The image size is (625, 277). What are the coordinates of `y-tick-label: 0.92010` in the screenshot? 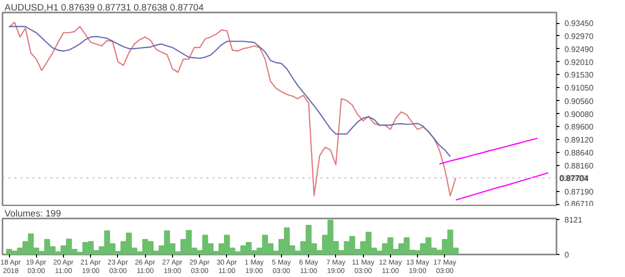 It's located at (579, 62).